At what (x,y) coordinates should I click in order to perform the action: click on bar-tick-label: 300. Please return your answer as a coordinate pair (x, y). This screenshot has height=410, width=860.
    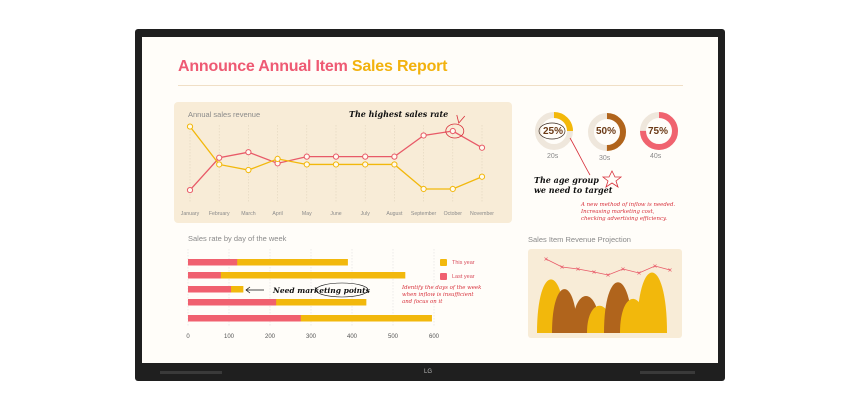
    Looking at the image, I should click on (311, 337).